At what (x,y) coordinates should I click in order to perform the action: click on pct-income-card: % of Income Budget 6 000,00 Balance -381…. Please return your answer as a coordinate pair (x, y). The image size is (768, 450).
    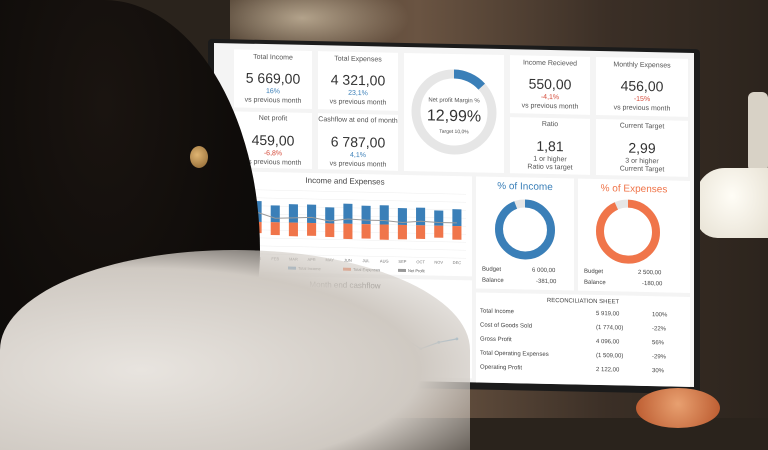
    Looking at the image, I should click on (525, 233).